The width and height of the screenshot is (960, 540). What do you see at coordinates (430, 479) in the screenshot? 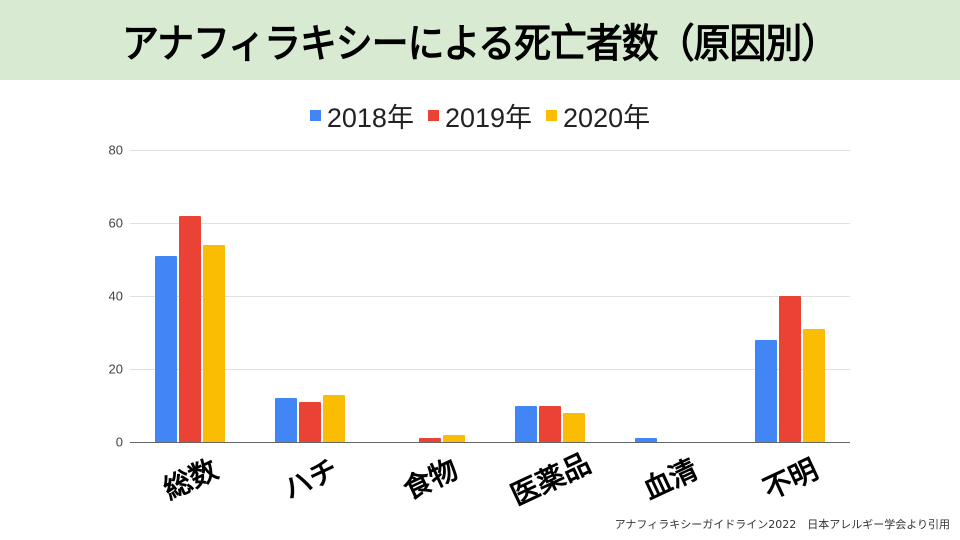
I see `x-tick-label: 食物` at bounding box center [430, 479].